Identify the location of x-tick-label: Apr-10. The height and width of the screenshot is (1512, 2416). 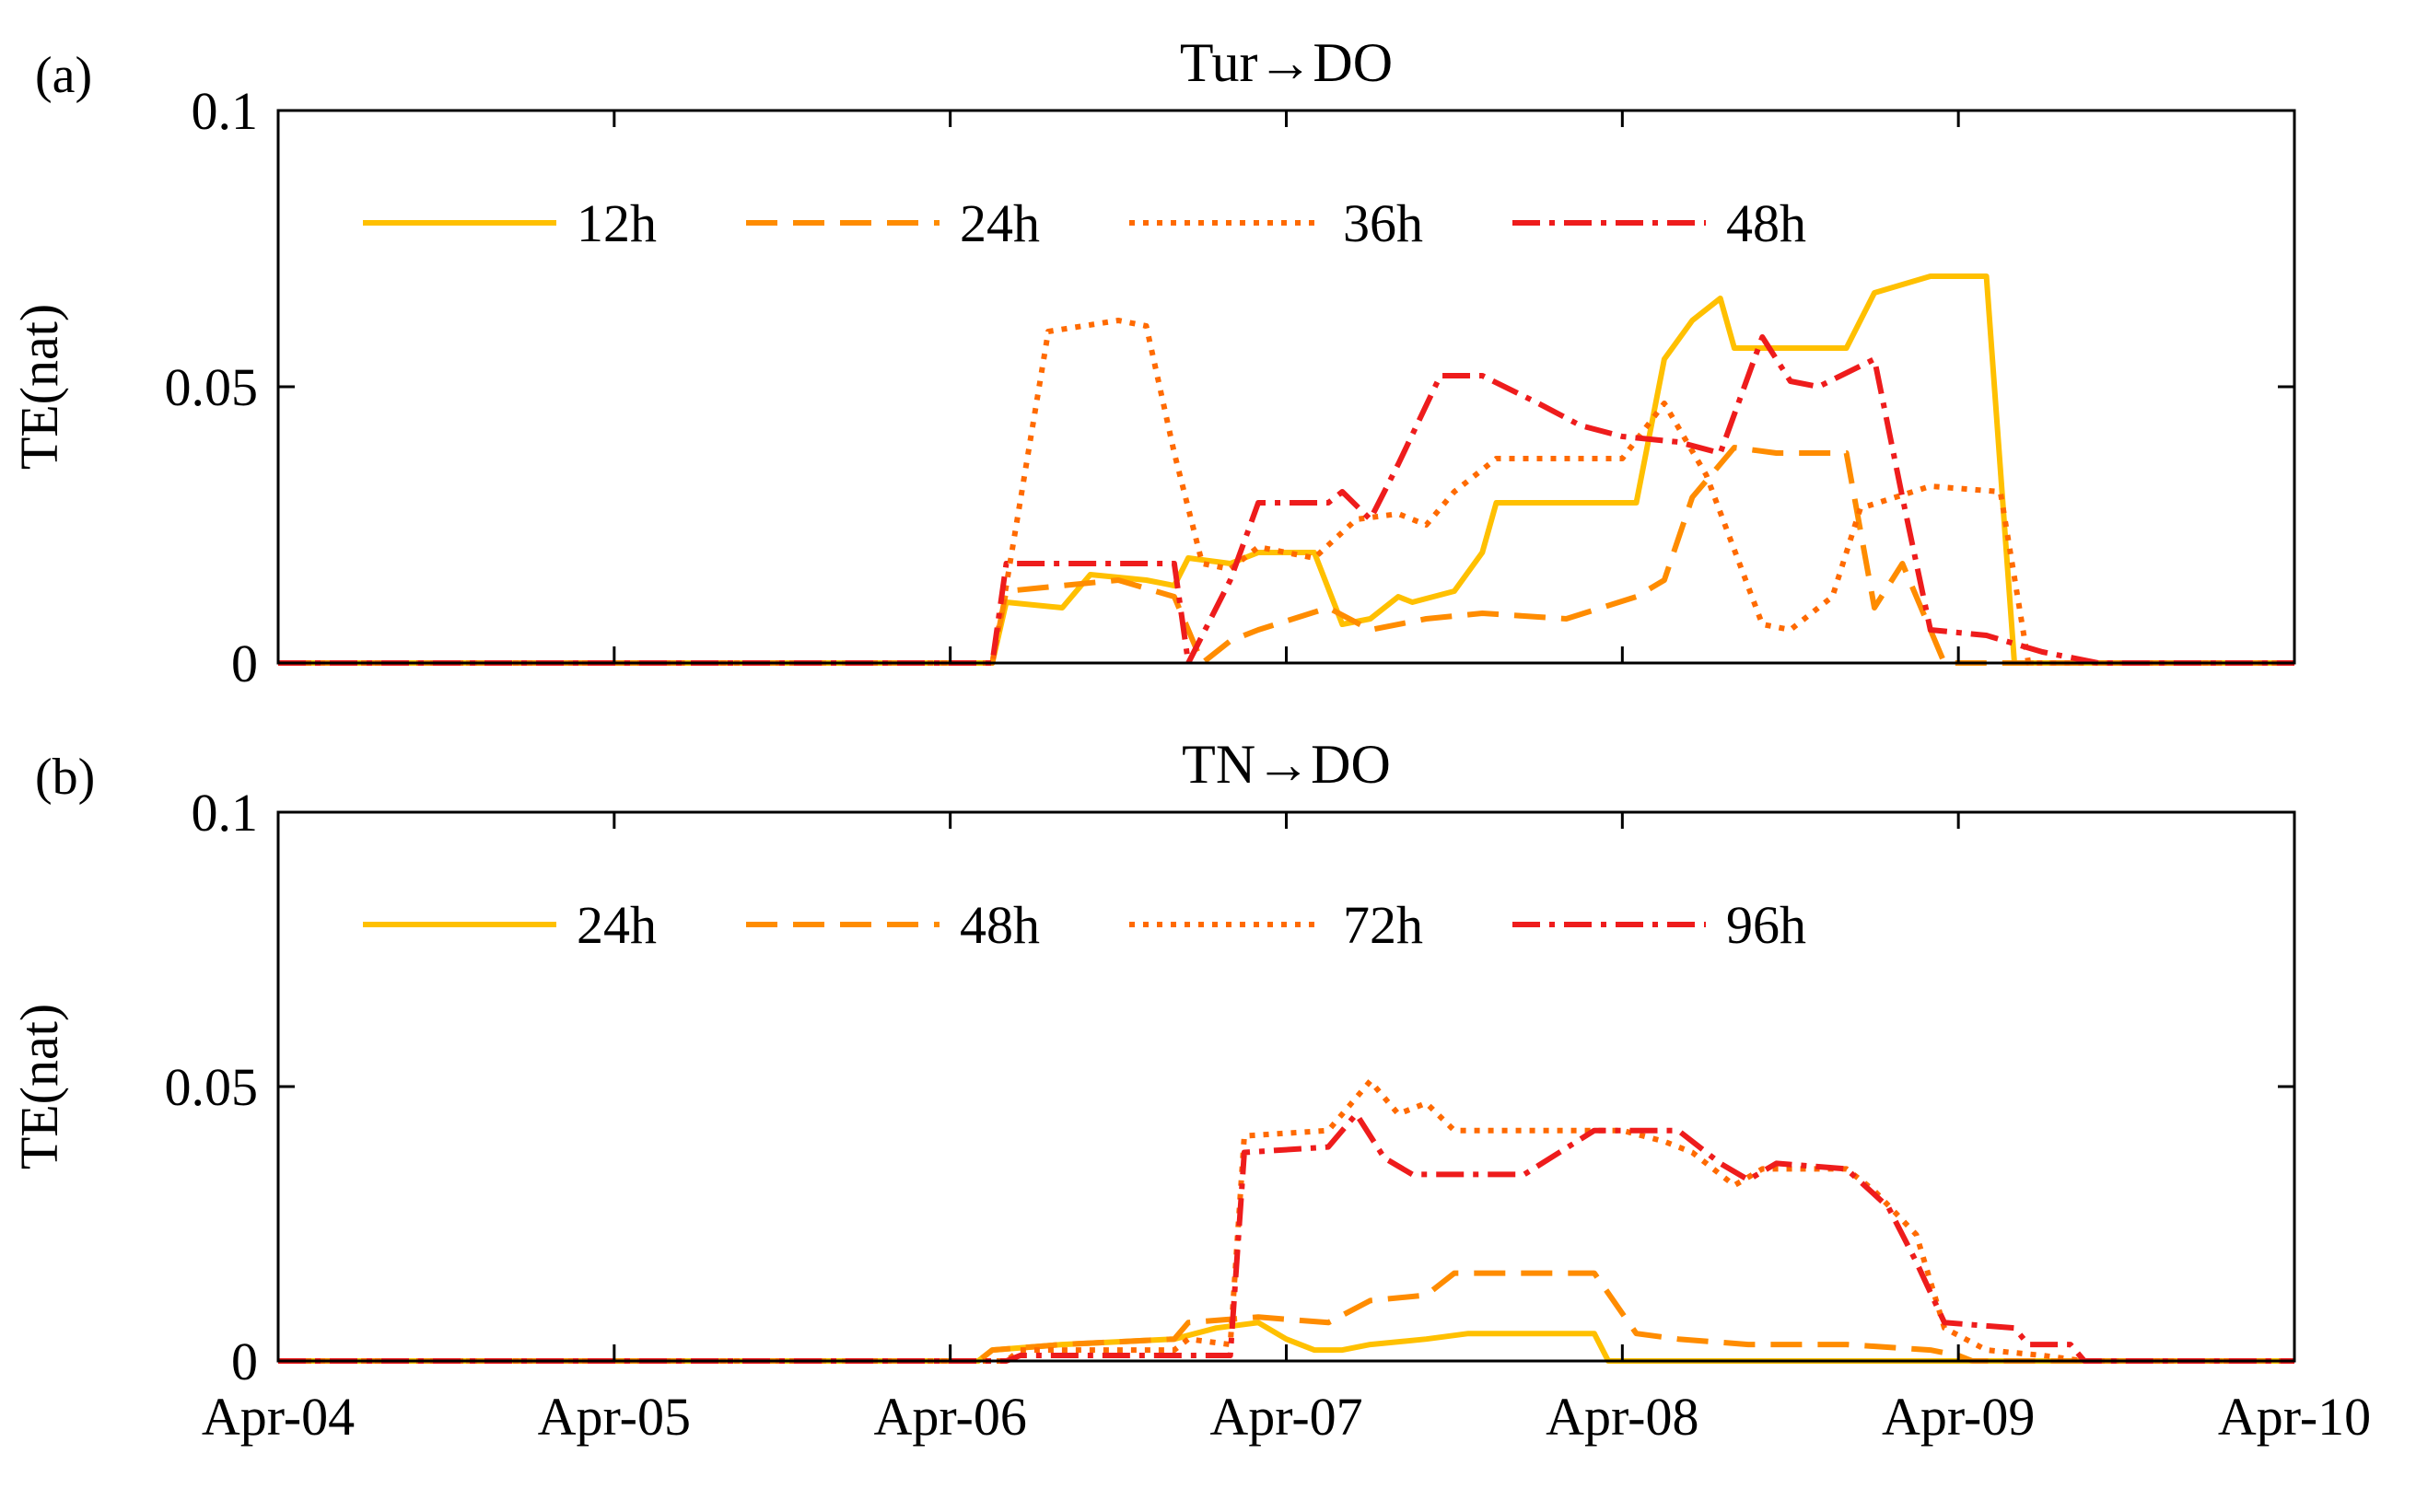
(2294, 1417).